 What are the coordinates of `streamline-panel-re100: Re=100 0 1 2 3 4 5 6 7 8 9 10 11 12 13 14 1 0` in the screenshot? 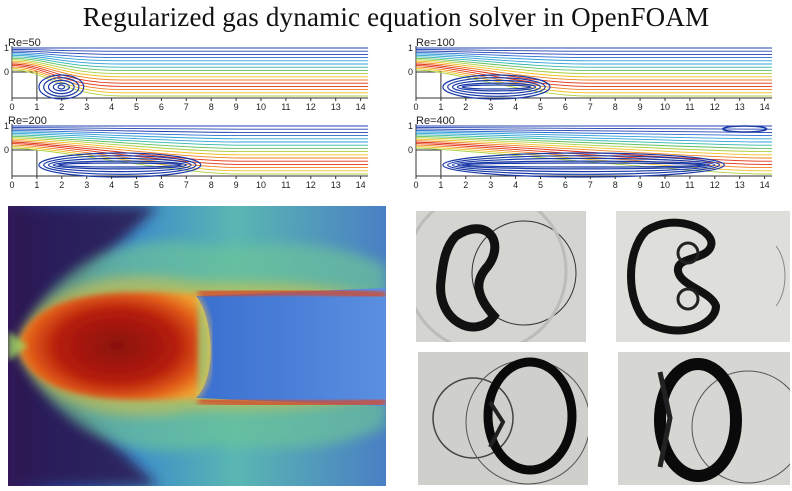 It's located at (598, 76).